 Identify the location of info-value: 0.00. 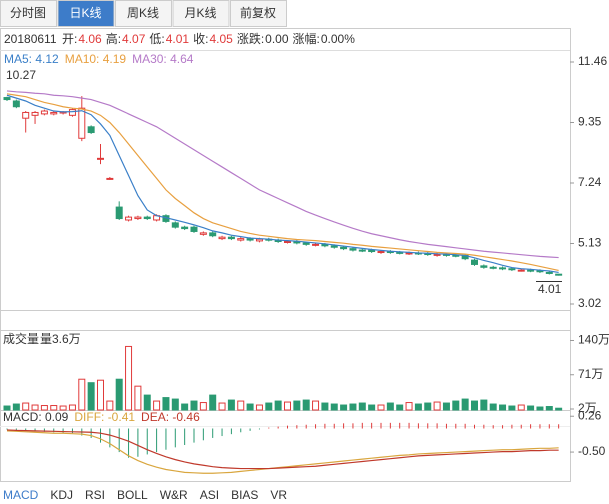
(277, 39).